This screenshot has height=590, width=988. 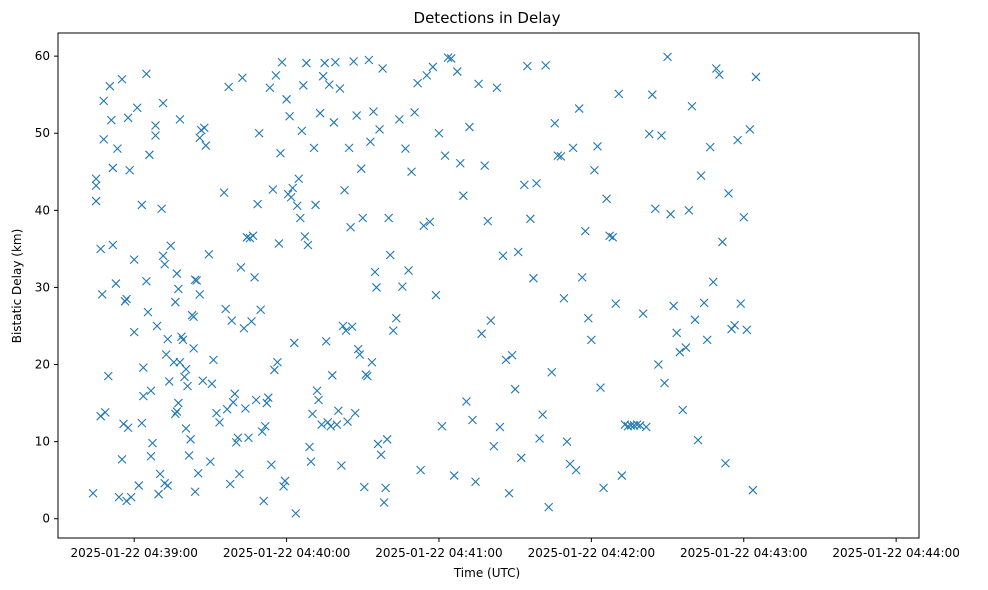 I want to click on chart-title: Detections in Delay, so click(x=487, y=18).